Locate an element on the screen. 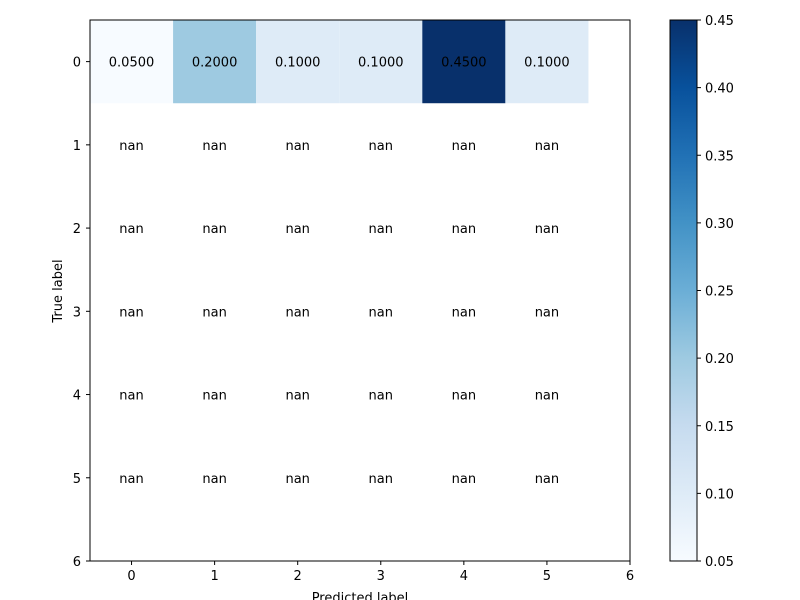  y-tick-label: 4 is located at coordinates (77, 396).